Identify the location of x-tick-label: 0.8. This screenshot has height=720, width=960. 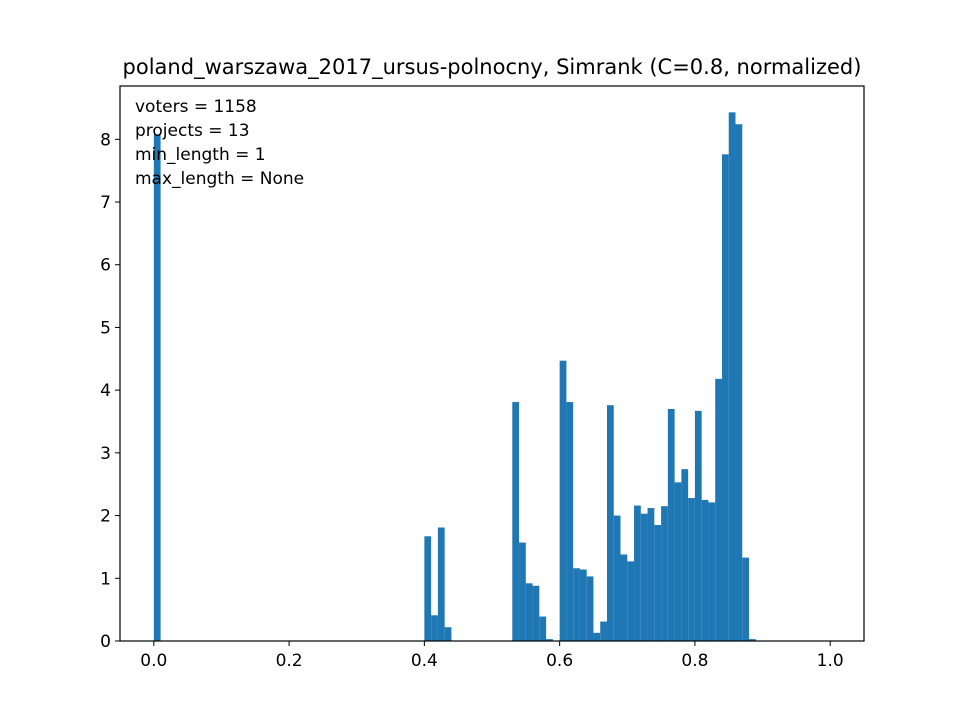
(694, 661).